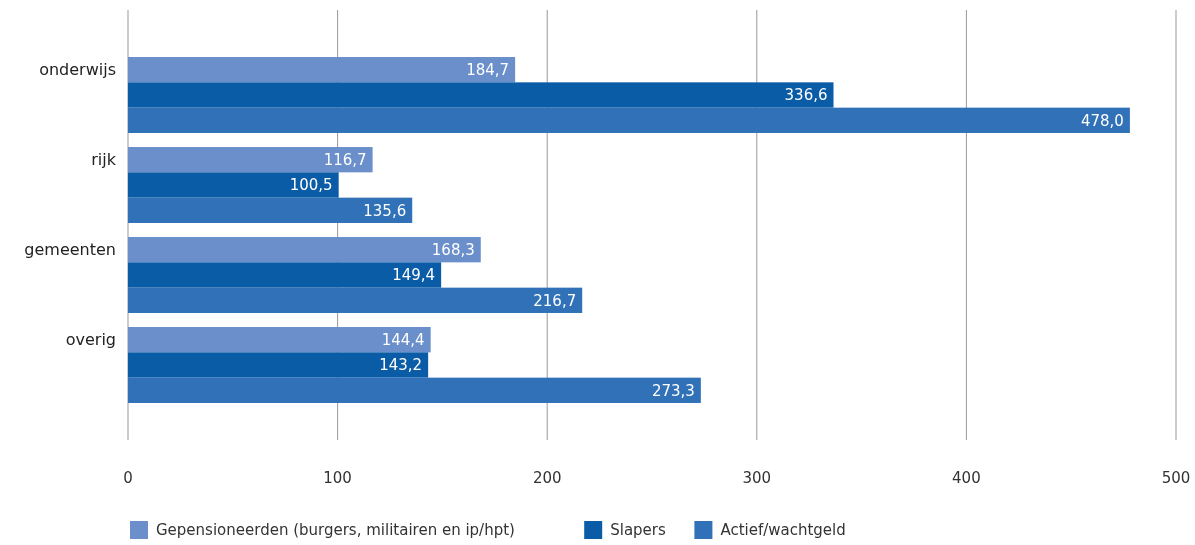  I want to click on legend-label: Slapers, so click(638, 530).